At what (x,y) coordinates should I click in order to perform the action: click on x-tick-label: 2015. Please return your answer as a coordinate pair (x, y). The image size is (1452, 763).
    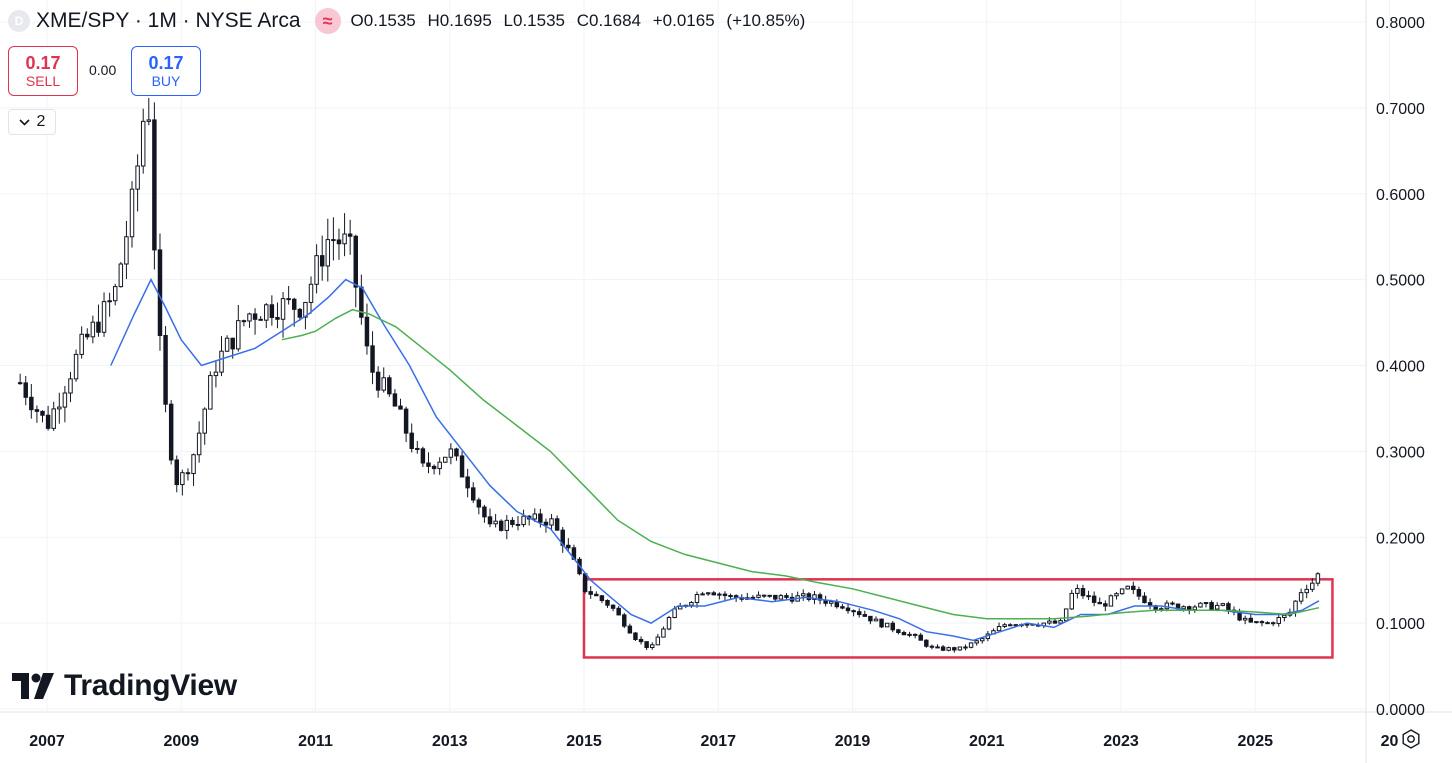
    Looking at the image, I should click on (584, 741).